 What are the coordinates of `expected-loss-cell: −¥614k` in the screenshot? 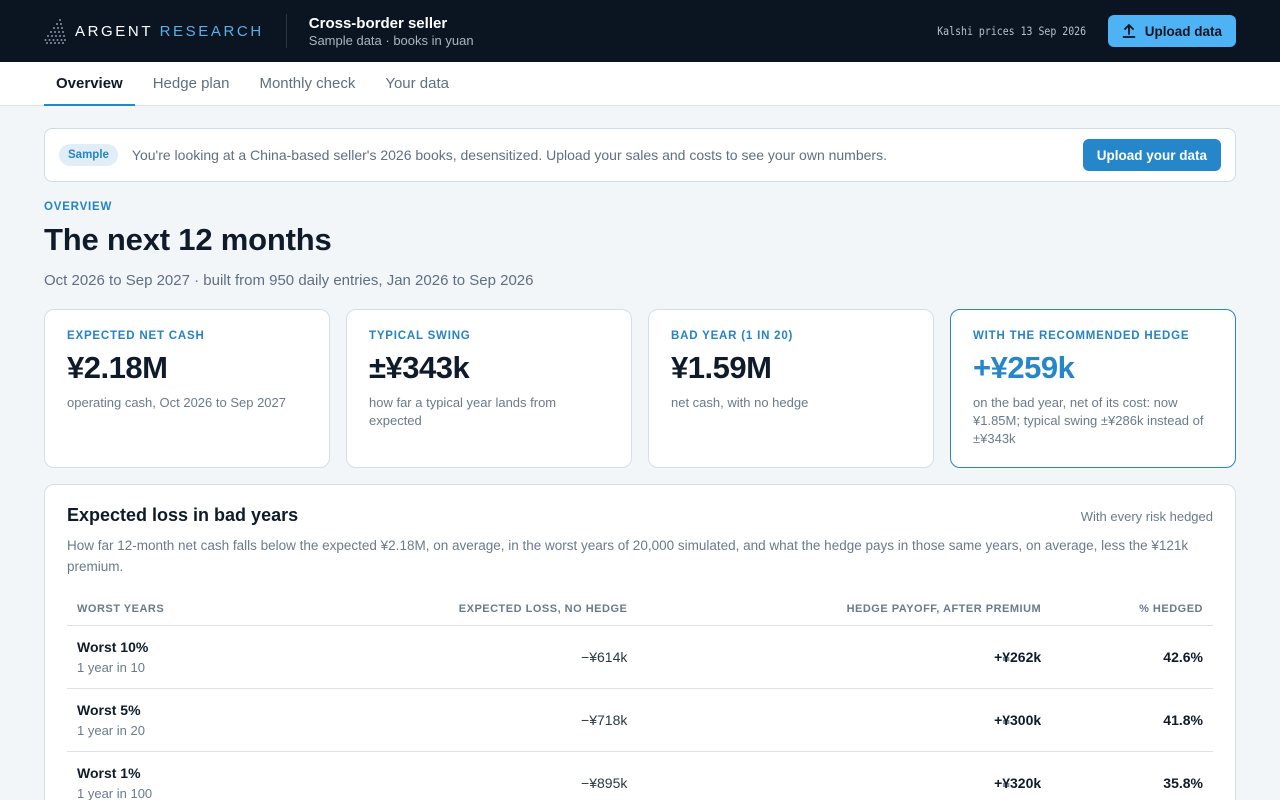 It's located at (455, 657).